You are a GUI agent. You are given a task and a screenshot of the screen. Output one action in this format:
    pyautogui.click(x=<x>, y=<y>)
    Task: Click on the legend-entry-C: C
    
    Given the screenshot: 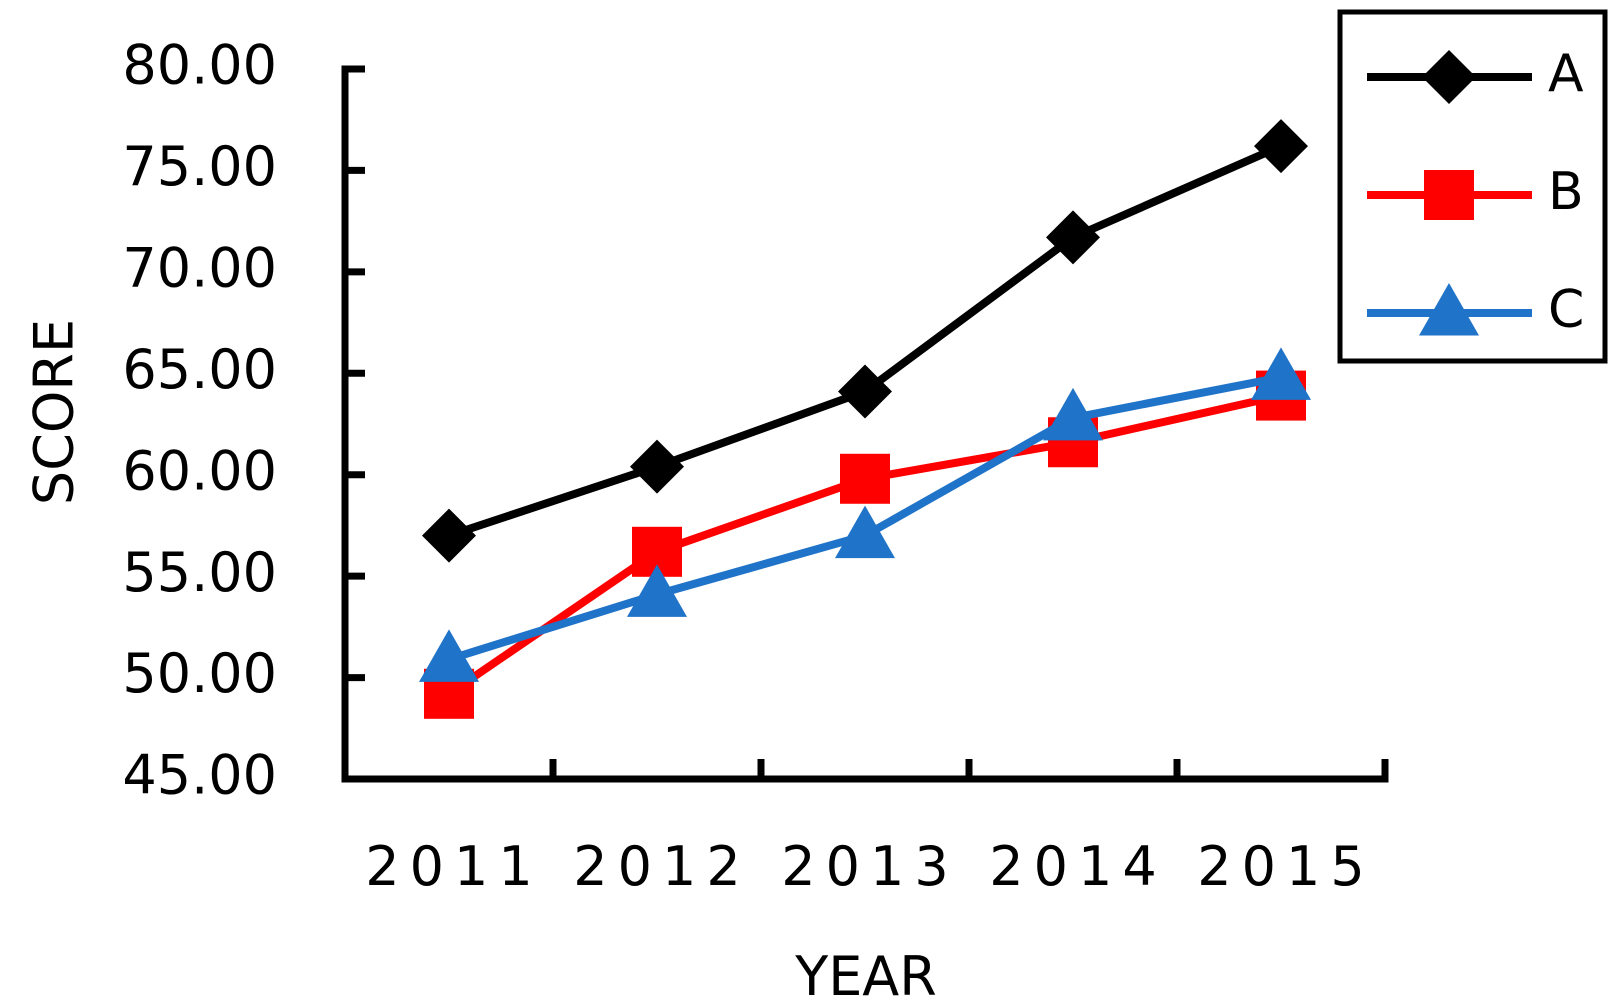 What is the action you would take?
    pyautogui.click(x=1475, y=310)
    